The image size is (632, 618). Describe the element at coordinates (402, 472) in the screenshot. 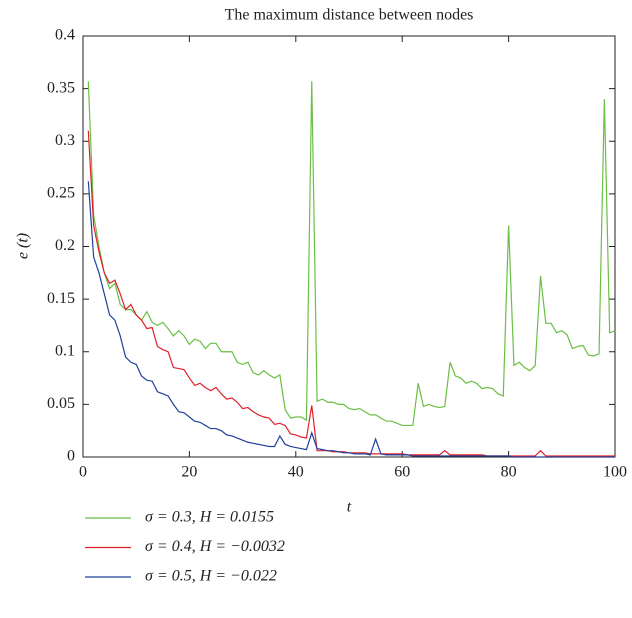

I see `x-tick-label: 60` at that location.